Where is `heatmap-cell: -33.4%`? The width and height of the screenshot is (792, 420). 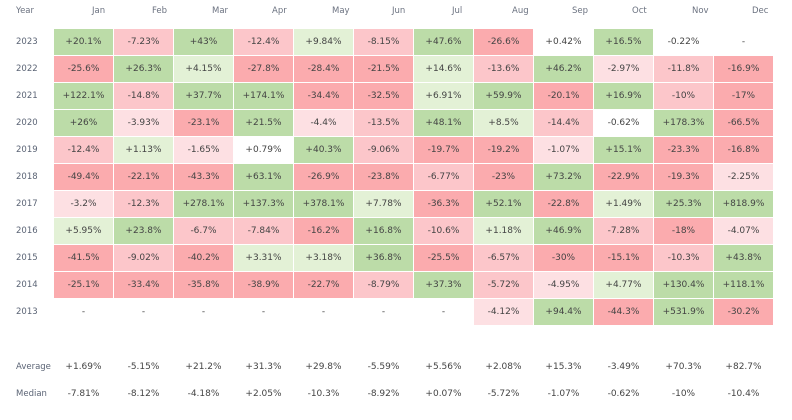
heatmap-cell: -33.4% is located at coordinates (143, 285).